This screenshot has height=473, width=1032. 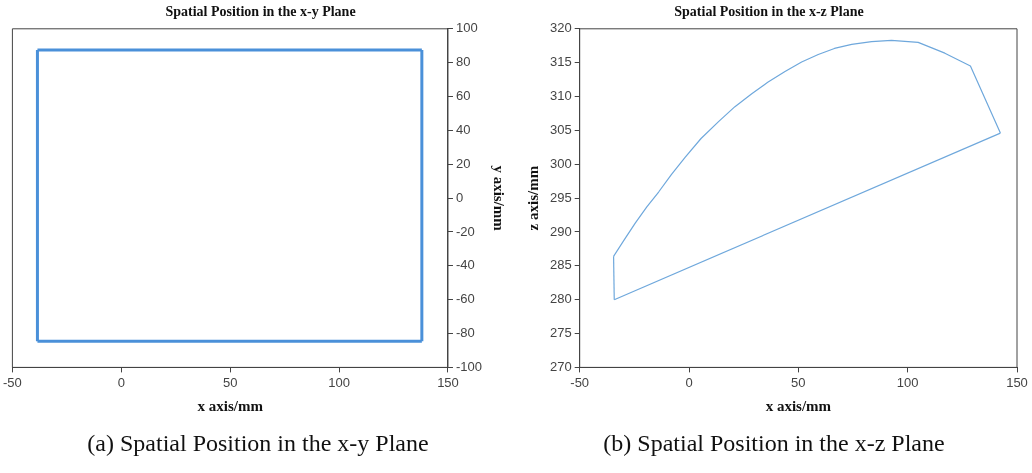 I want to click on y-tick-label: 270, so click(x=560, y=366).